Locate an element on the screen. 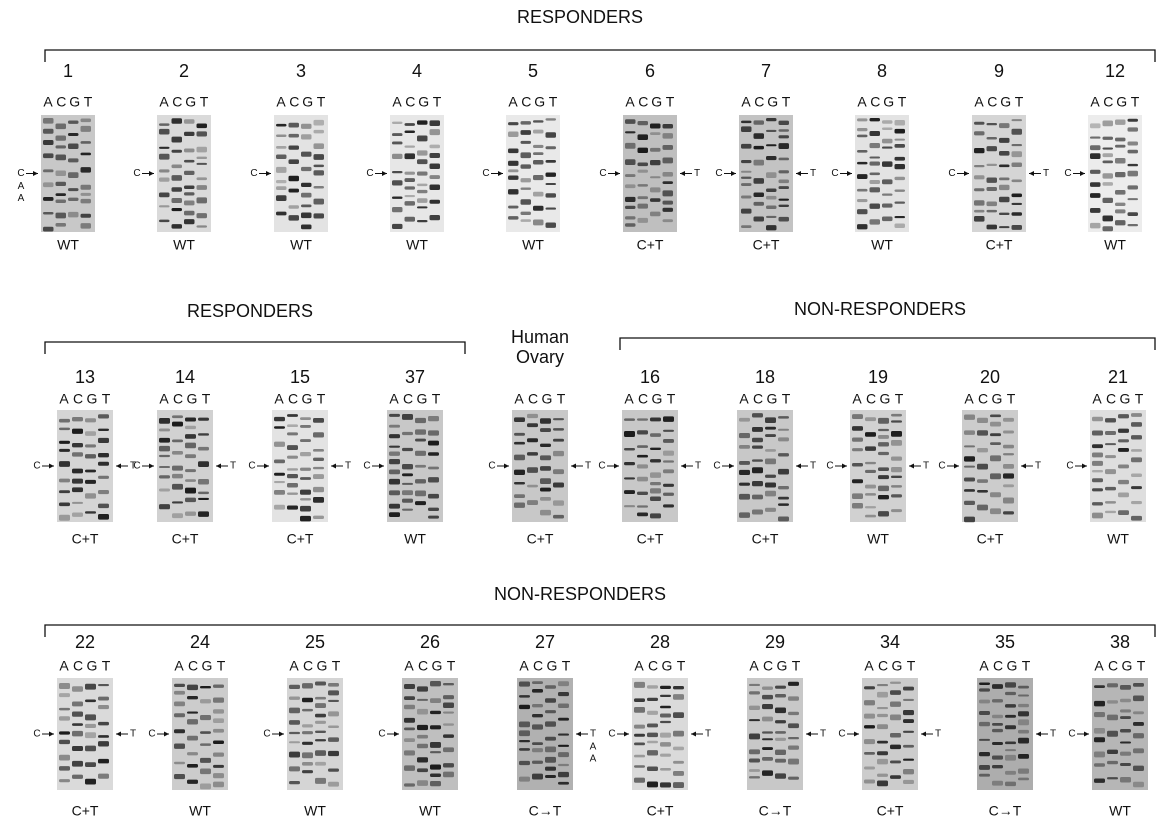 This screenshot has height=824, width=1160. gel is located at coordinates (650, 173).